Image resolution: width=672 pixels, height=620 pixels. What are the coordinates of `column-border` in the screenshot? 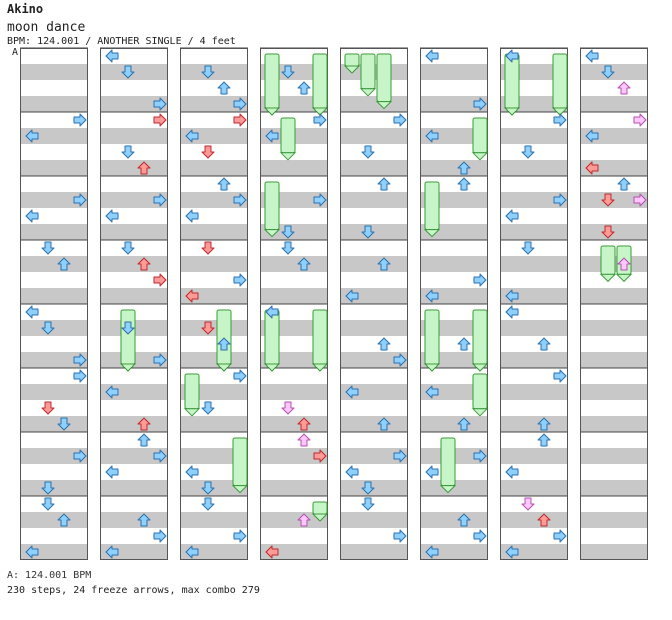 It's located at (614, 304).